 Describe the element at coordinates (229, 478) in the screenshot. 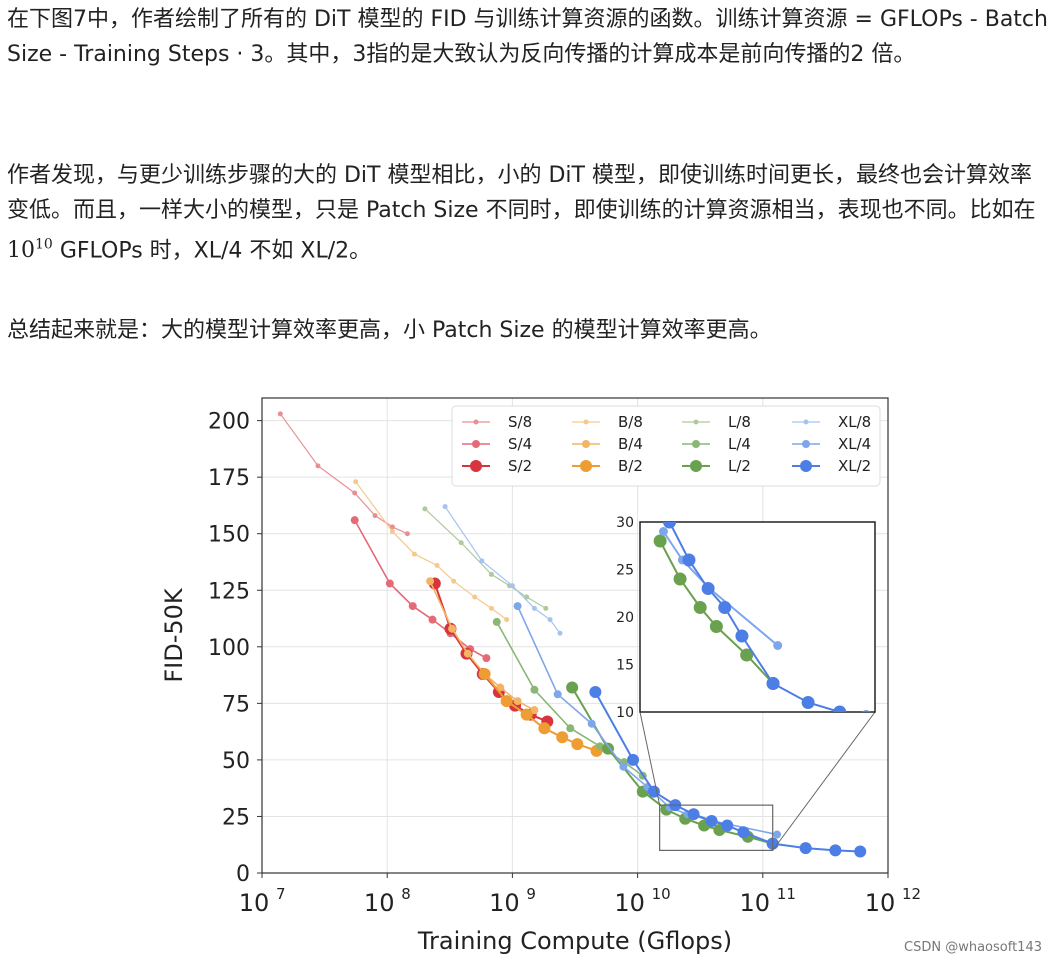

I see `y-tick-label: 175` at that location.